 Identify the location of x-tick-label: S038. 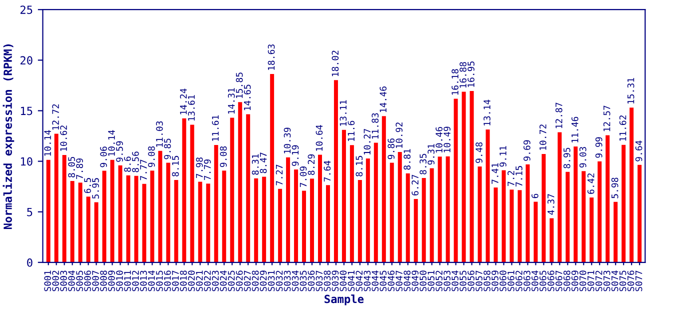
(327, 281).